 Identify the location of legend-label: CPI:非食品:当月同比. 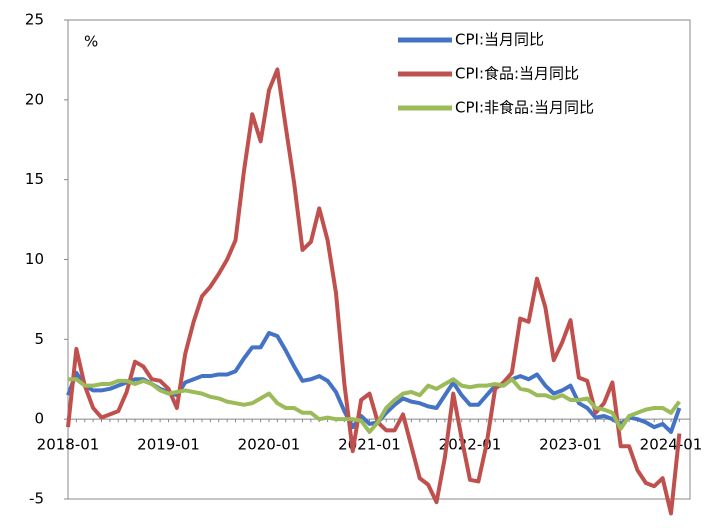
(524, 108).